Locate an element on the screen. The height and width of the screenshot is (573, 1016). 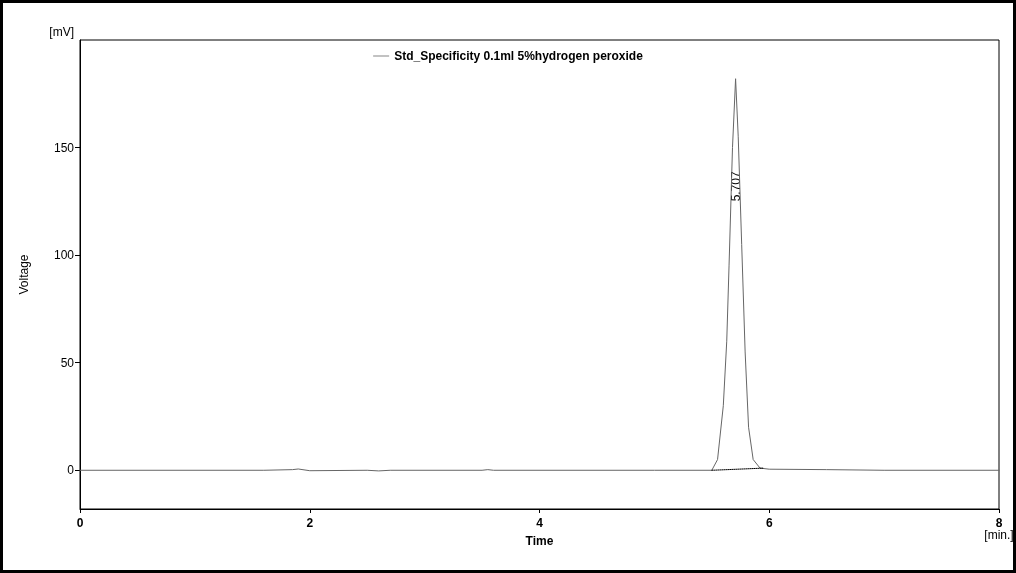
x-tick-label: 6 is located at coordinates (769, 523).